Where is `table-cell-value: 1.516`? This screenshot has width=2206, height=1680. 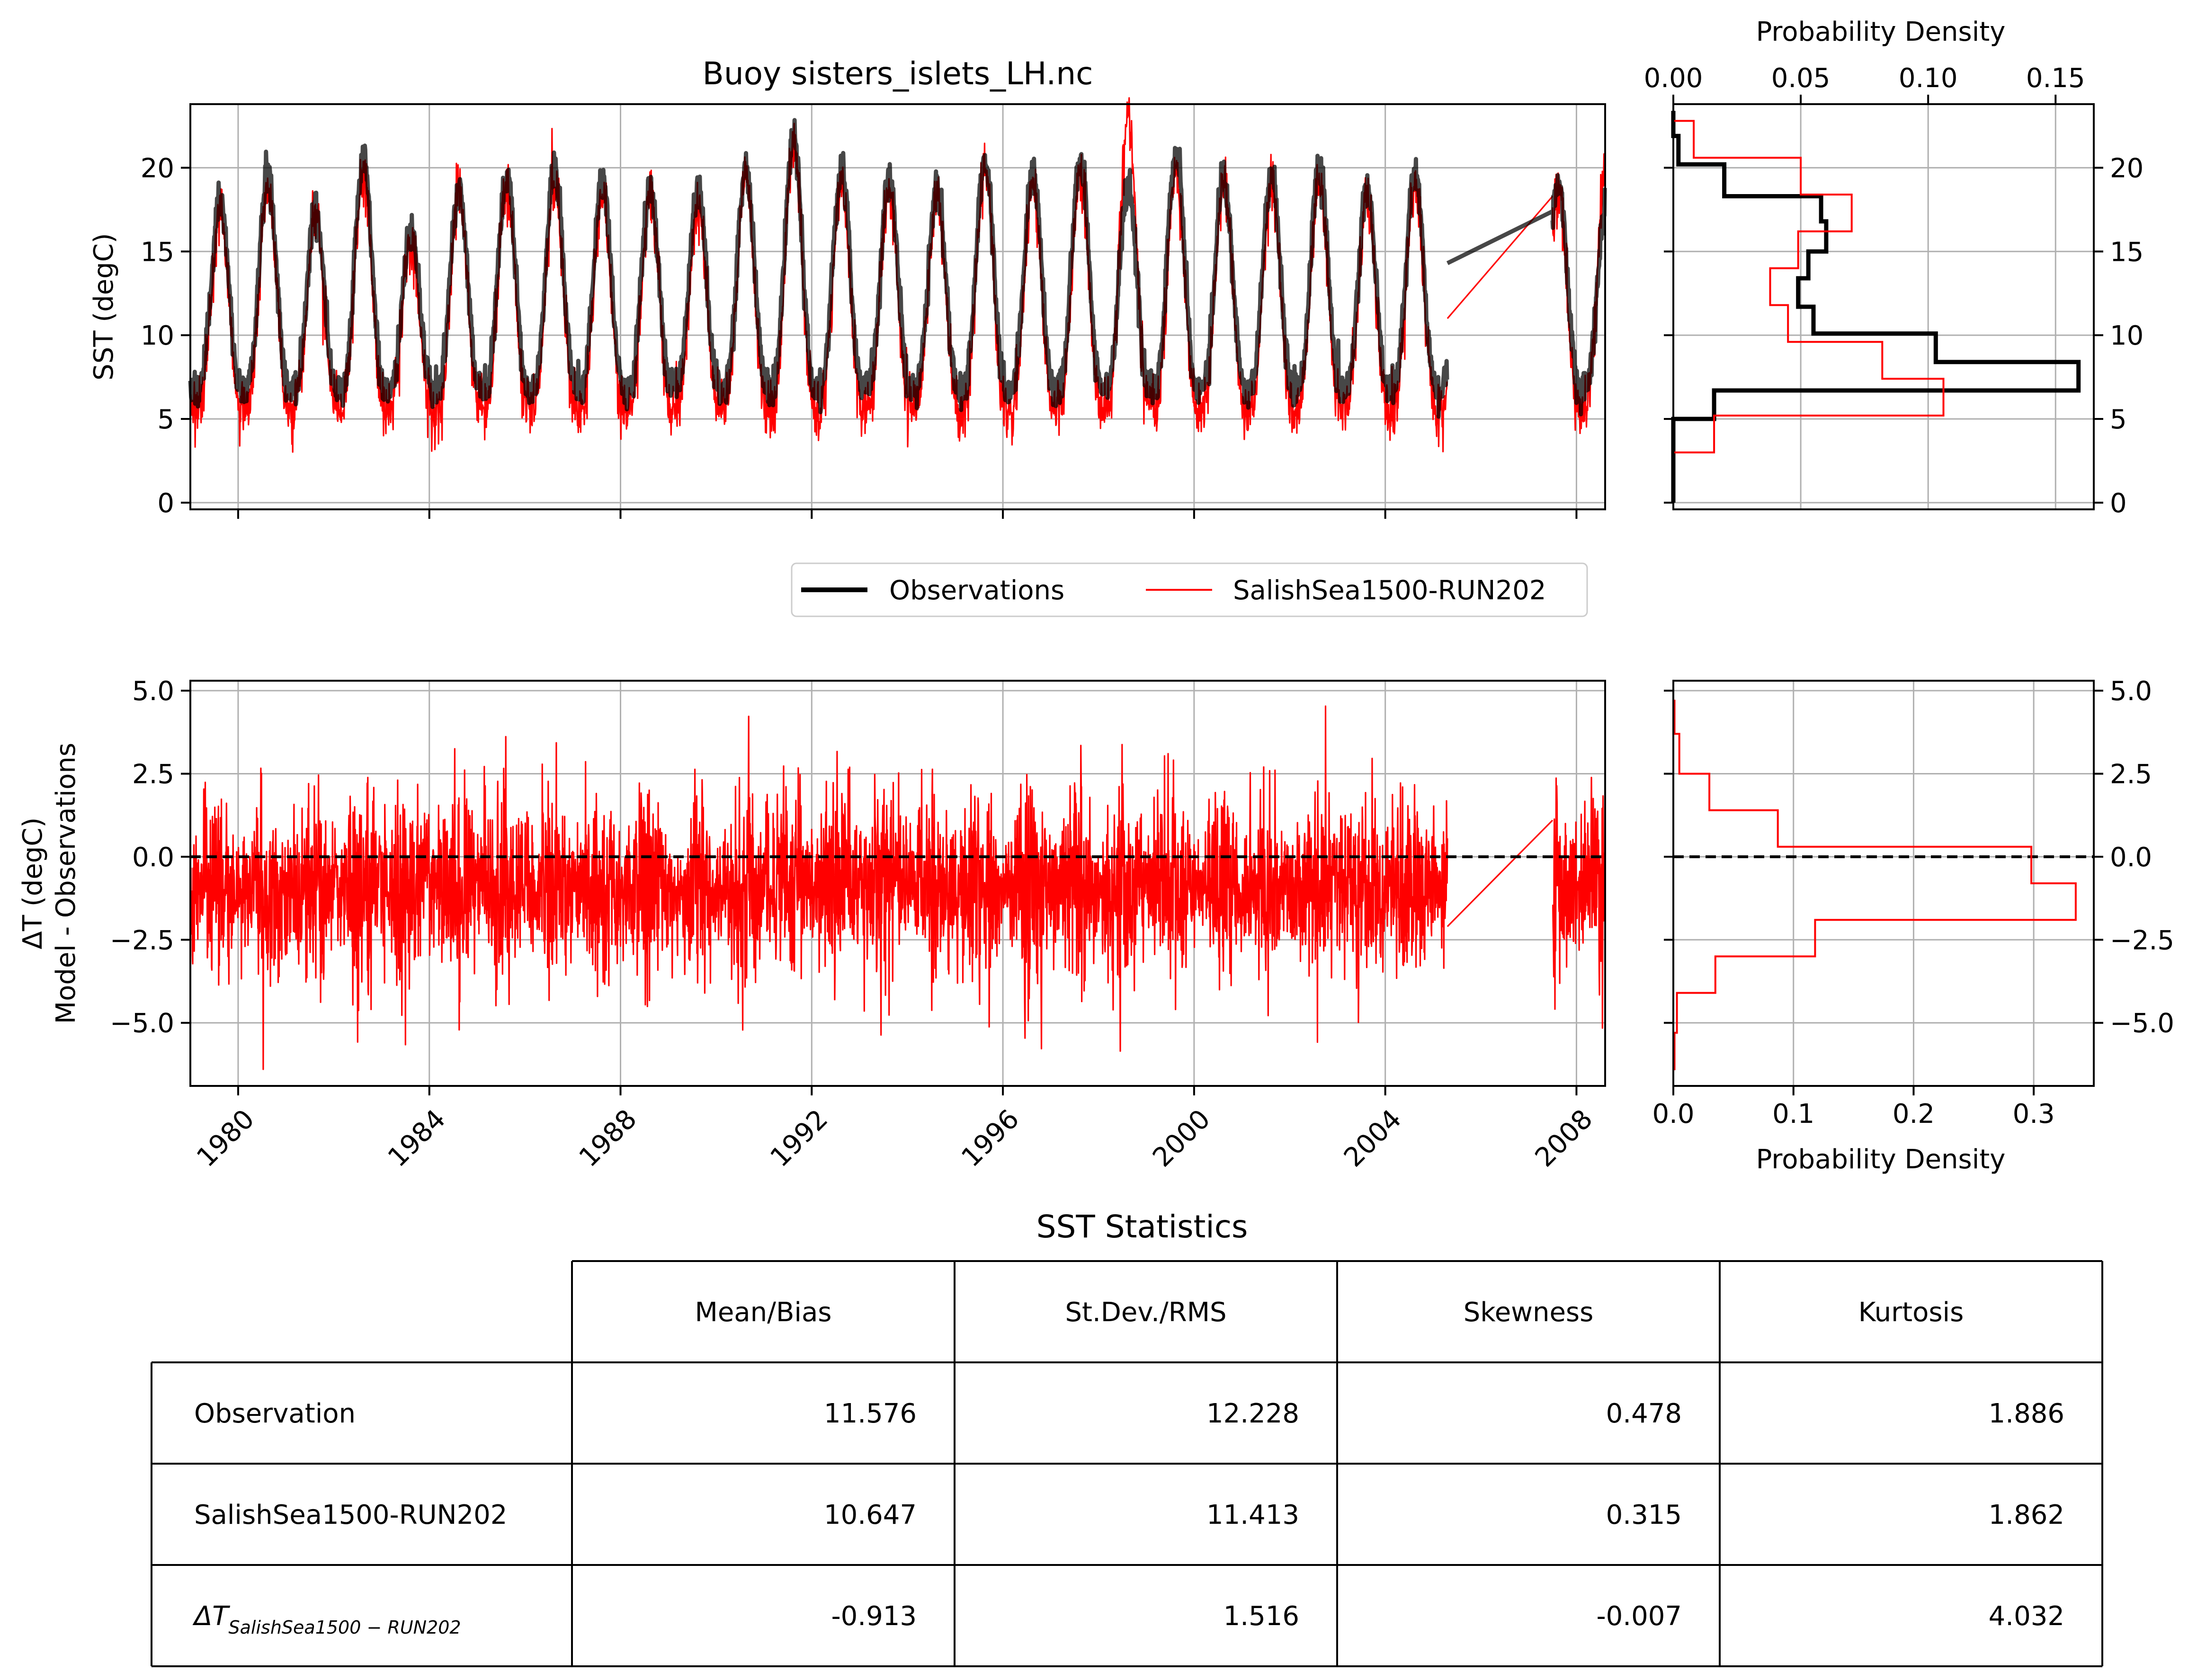
table-cell-value: 1.516 is located at coordinates (1261, 1616).